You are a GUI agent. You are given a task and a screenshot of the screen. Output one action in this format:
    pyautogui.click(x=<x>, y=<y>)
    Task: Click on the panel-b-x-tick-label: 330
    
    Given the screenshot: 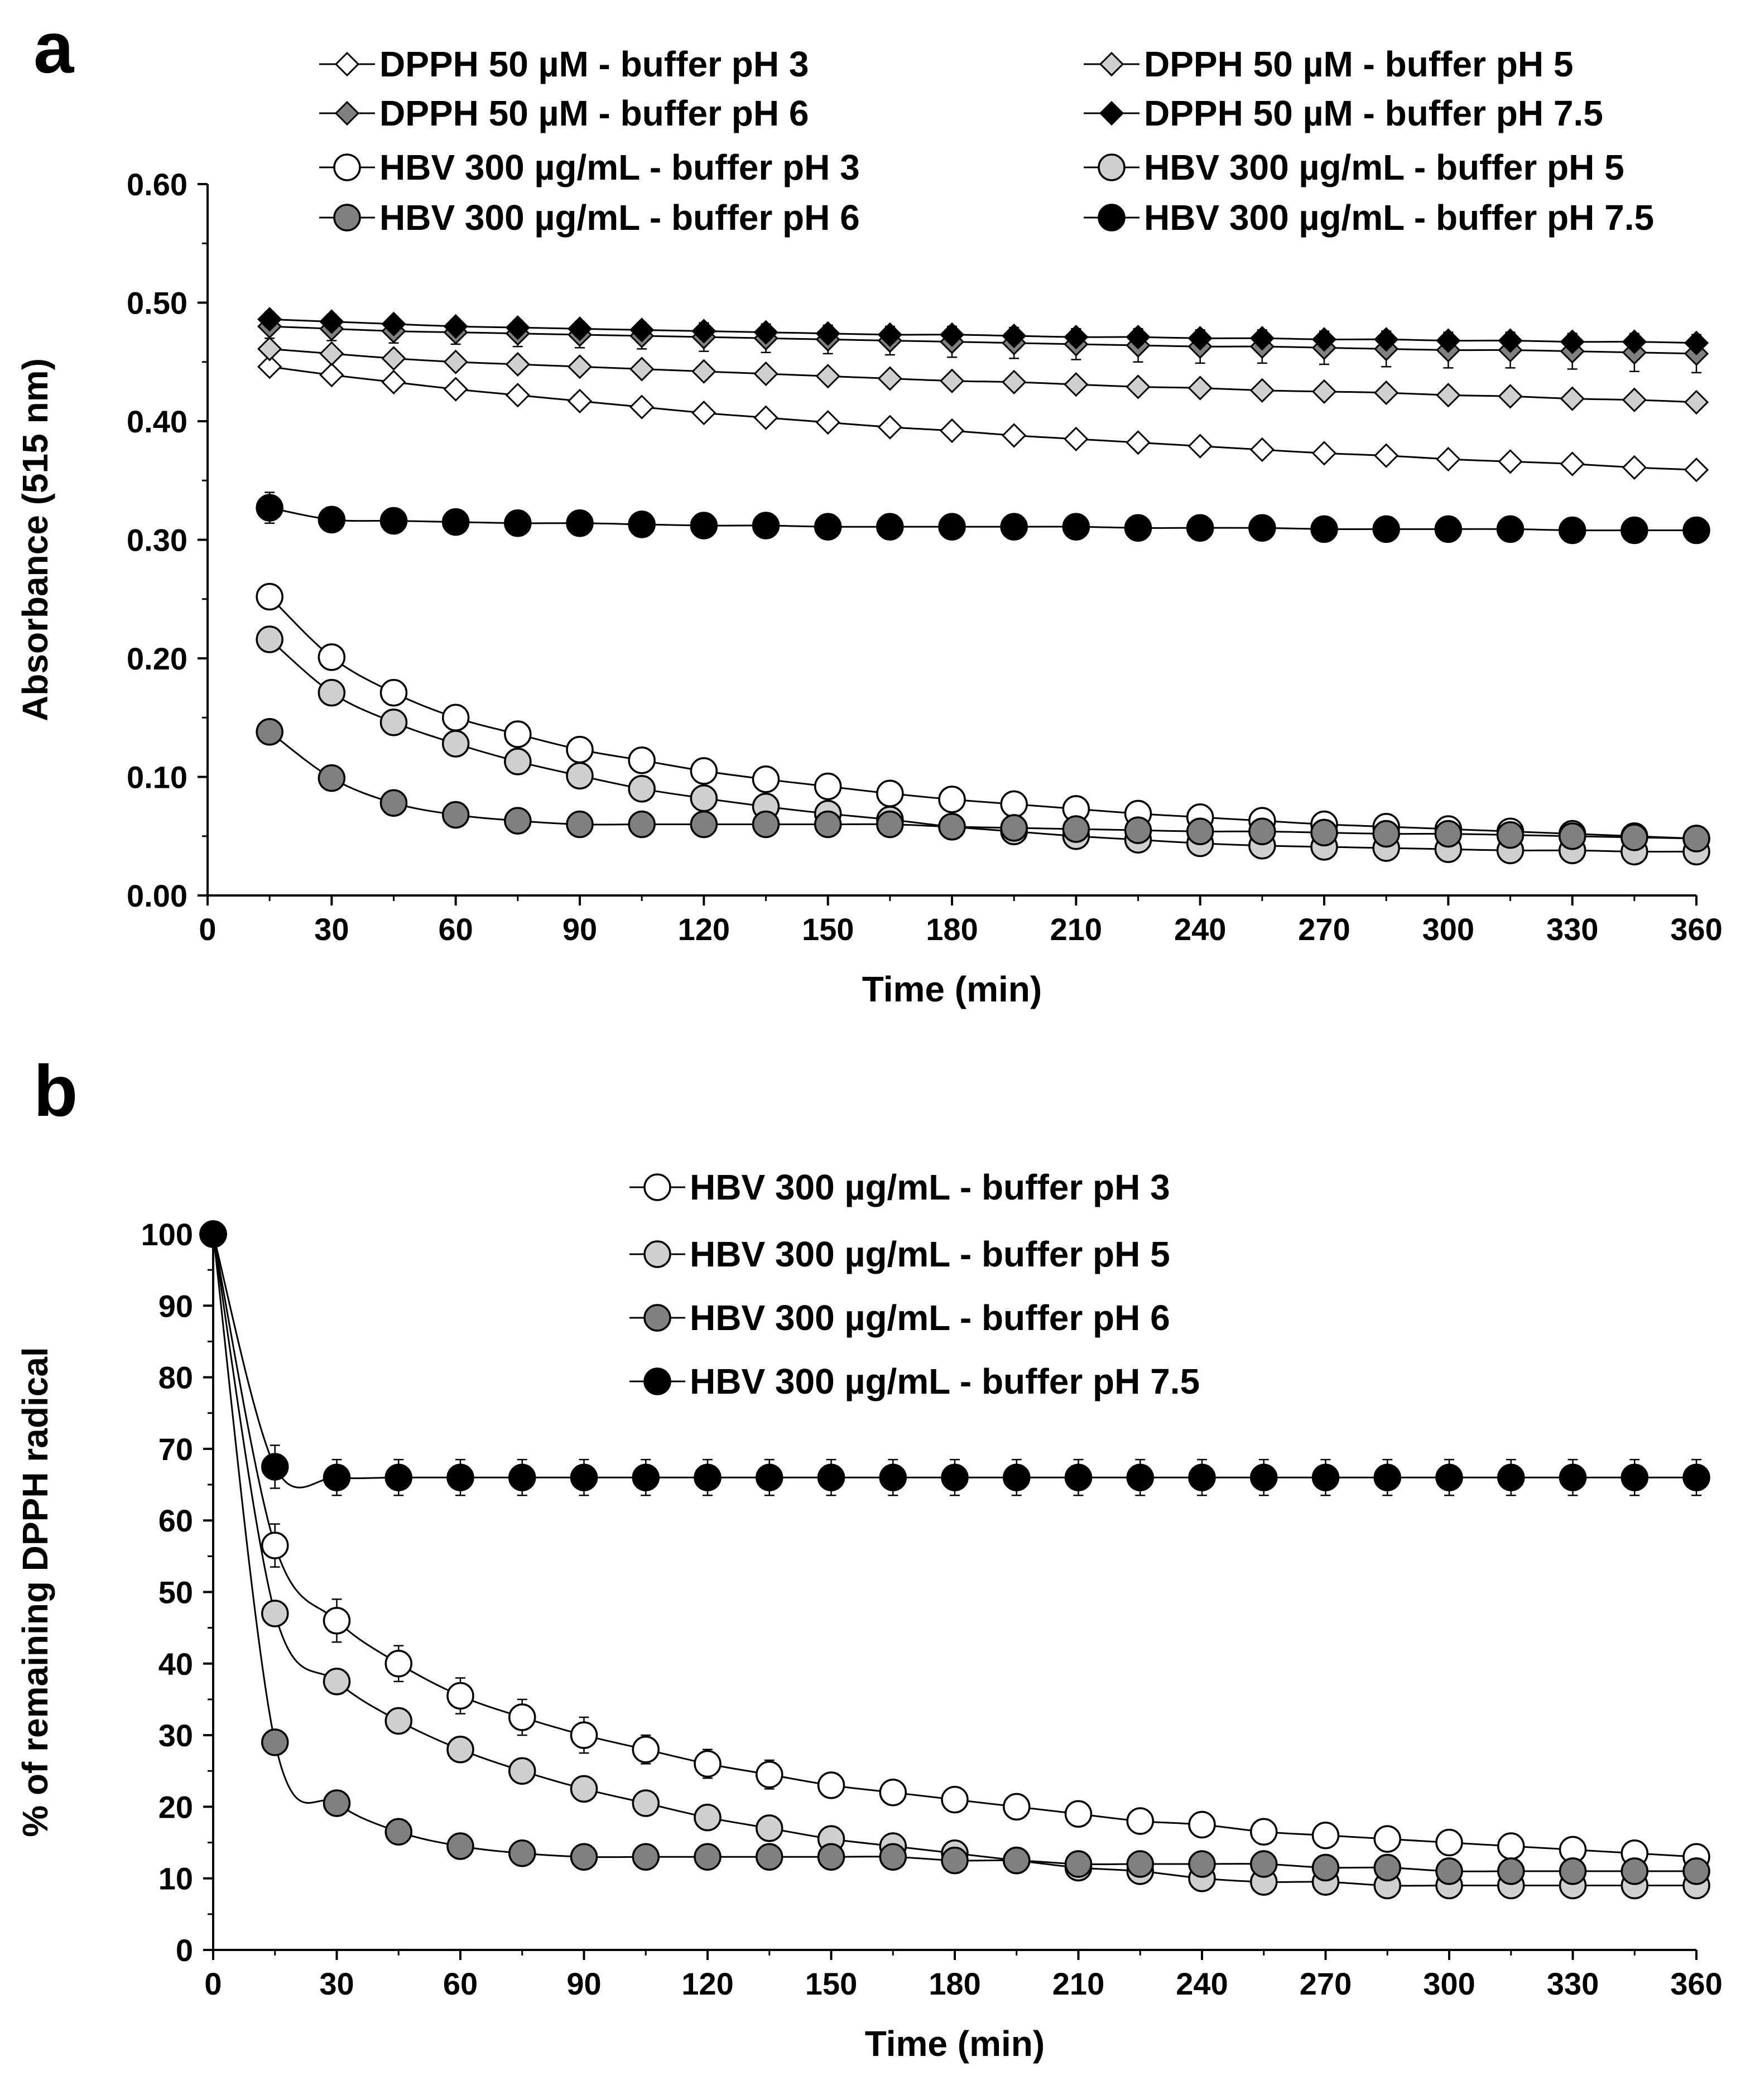 What is the action you would take?
    pyautogui.click(x=1573, y=1984)
    